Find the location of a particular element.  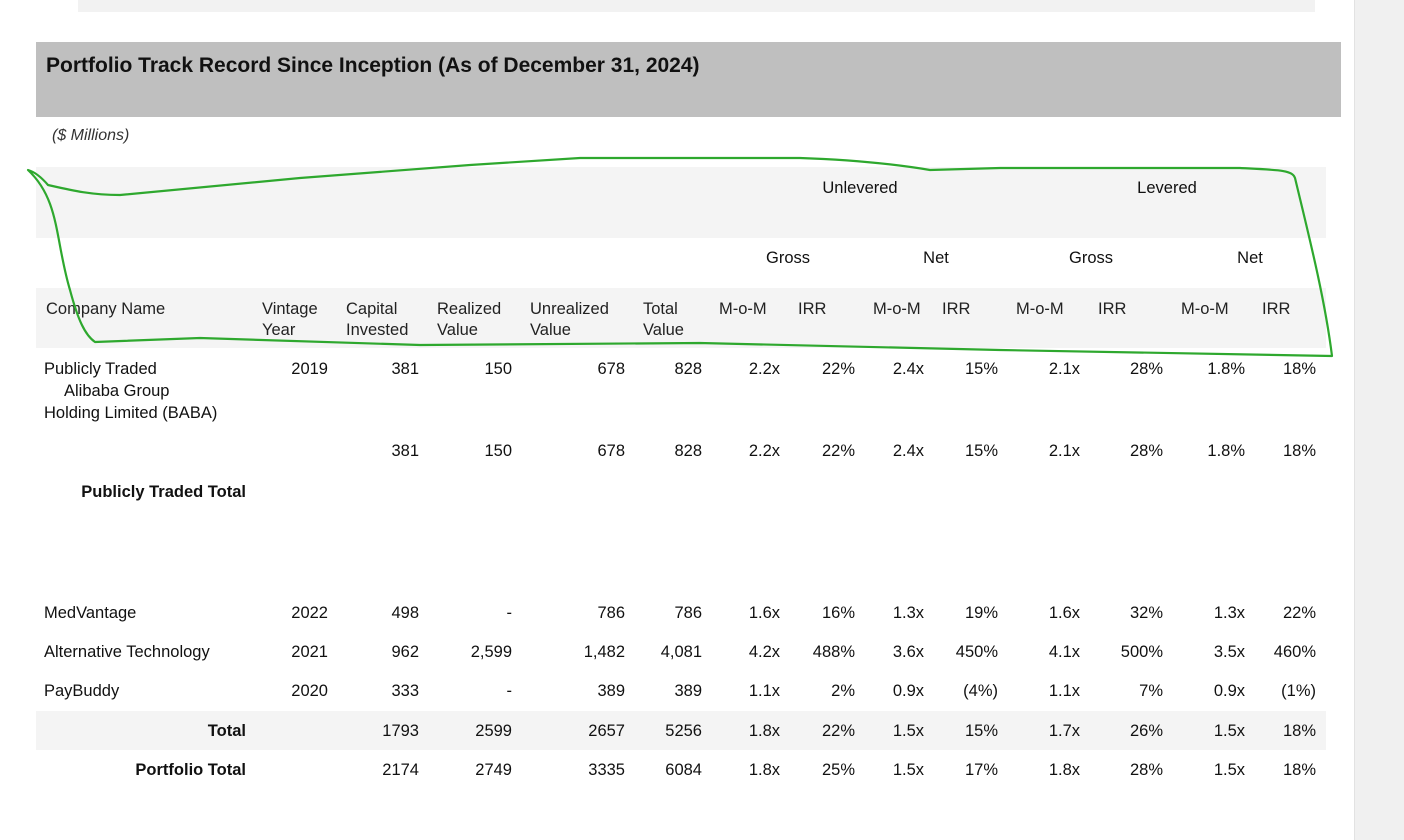

cell-capital: 2174 is located at coordinates (400, 770).